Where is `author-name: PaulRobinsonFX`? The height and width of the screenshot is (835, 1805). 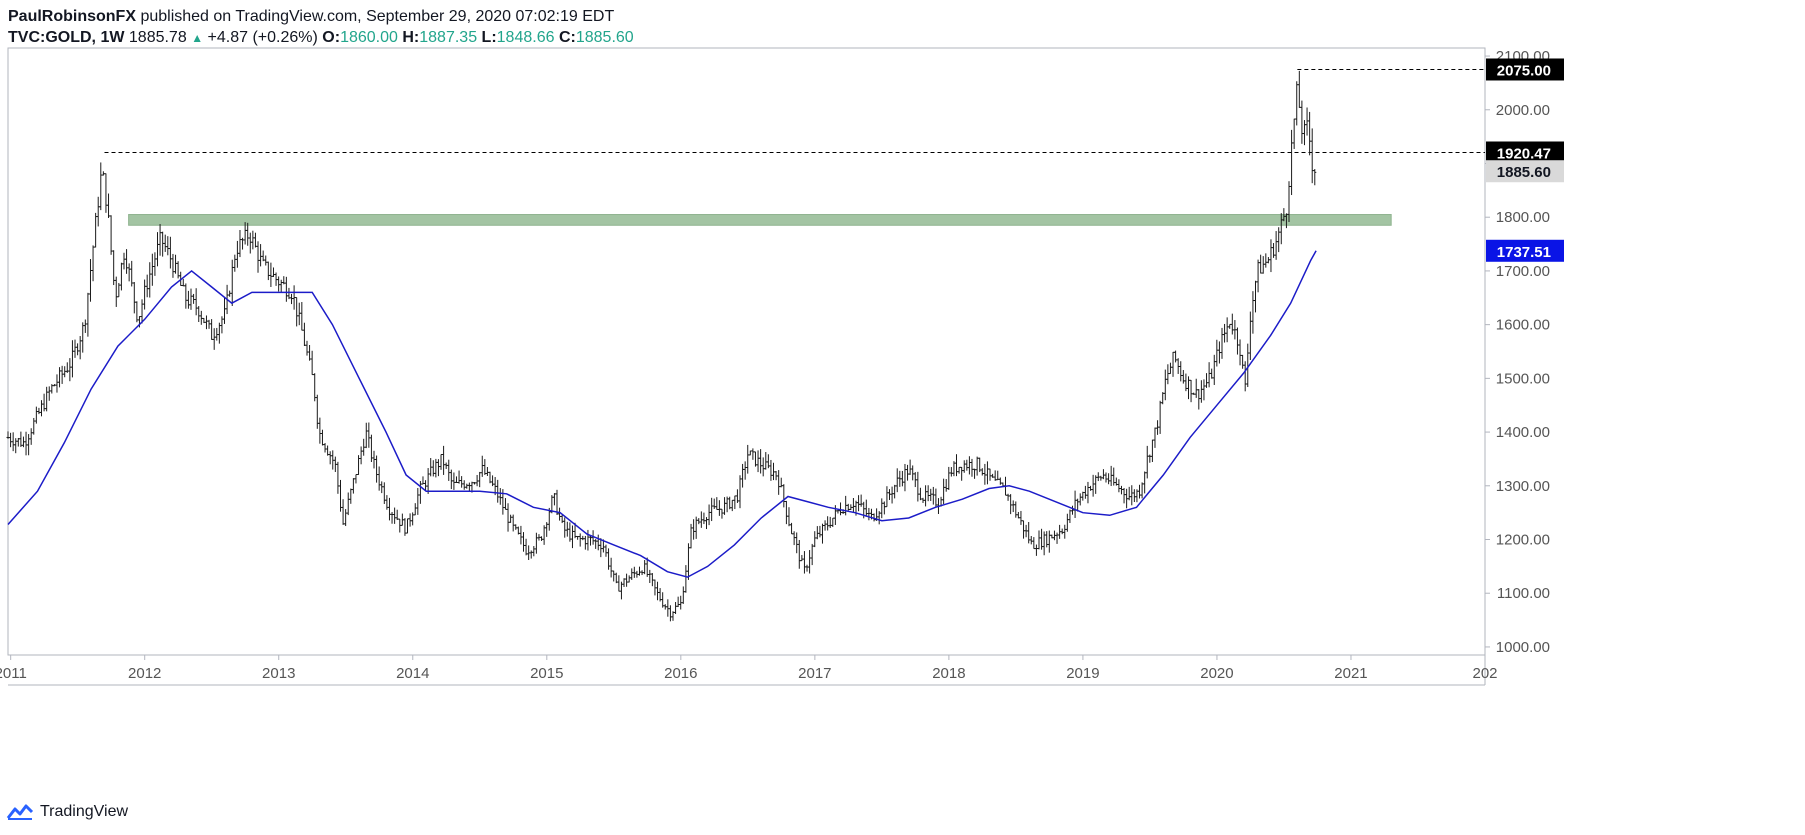 author-name: PaulRobinsonFX is located at coordinates (72, 16).